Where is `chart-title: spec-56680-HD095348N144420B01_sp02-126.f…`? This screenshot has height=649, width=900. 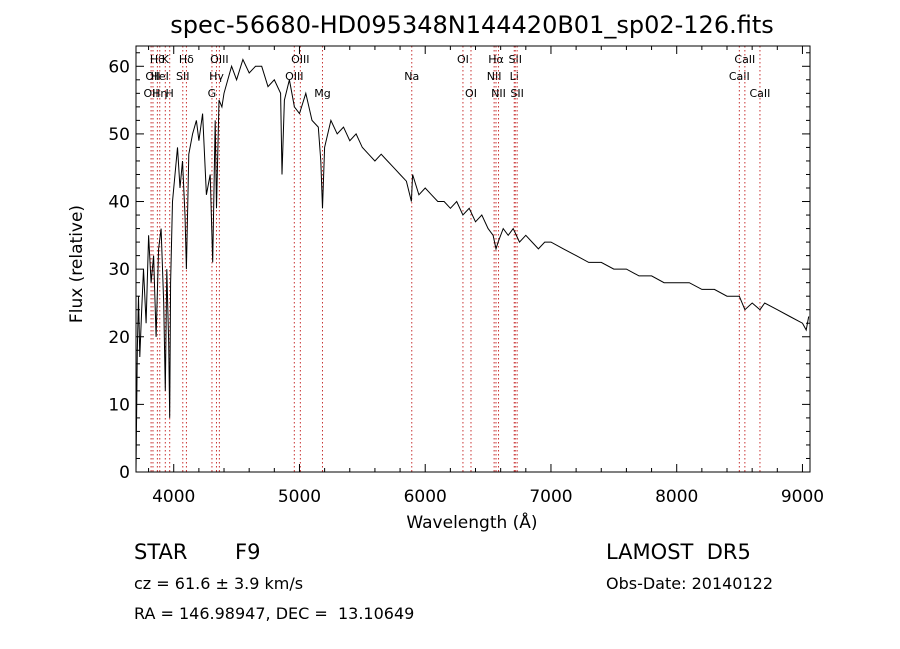 chart-title: spec-56680-HD095348N144420B01_sp02-126.f… is located at coordinates (472, 25).